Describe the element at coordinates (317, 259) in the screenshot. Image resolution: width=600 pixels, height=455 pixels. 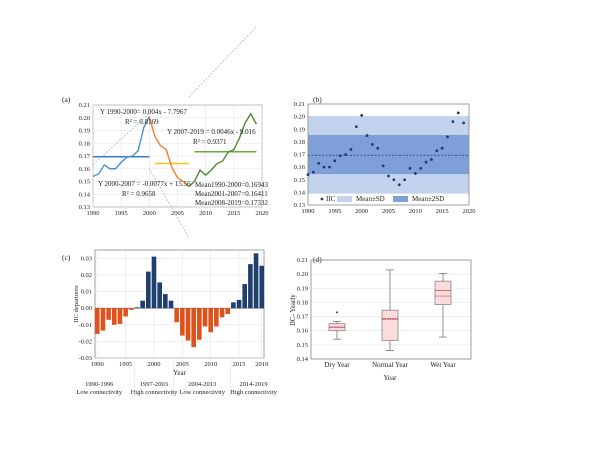
I see `panel-label-d: (d)` at that location.